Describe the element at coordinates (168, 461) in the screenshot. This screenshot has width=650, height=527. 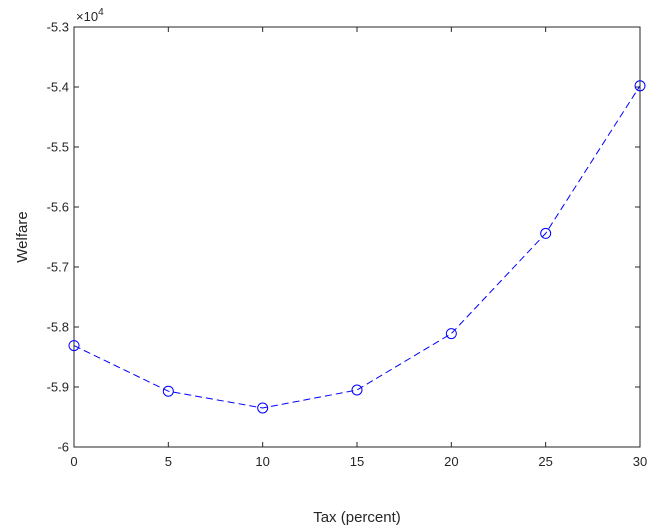
I see `x-tick-label: 5` at that location.